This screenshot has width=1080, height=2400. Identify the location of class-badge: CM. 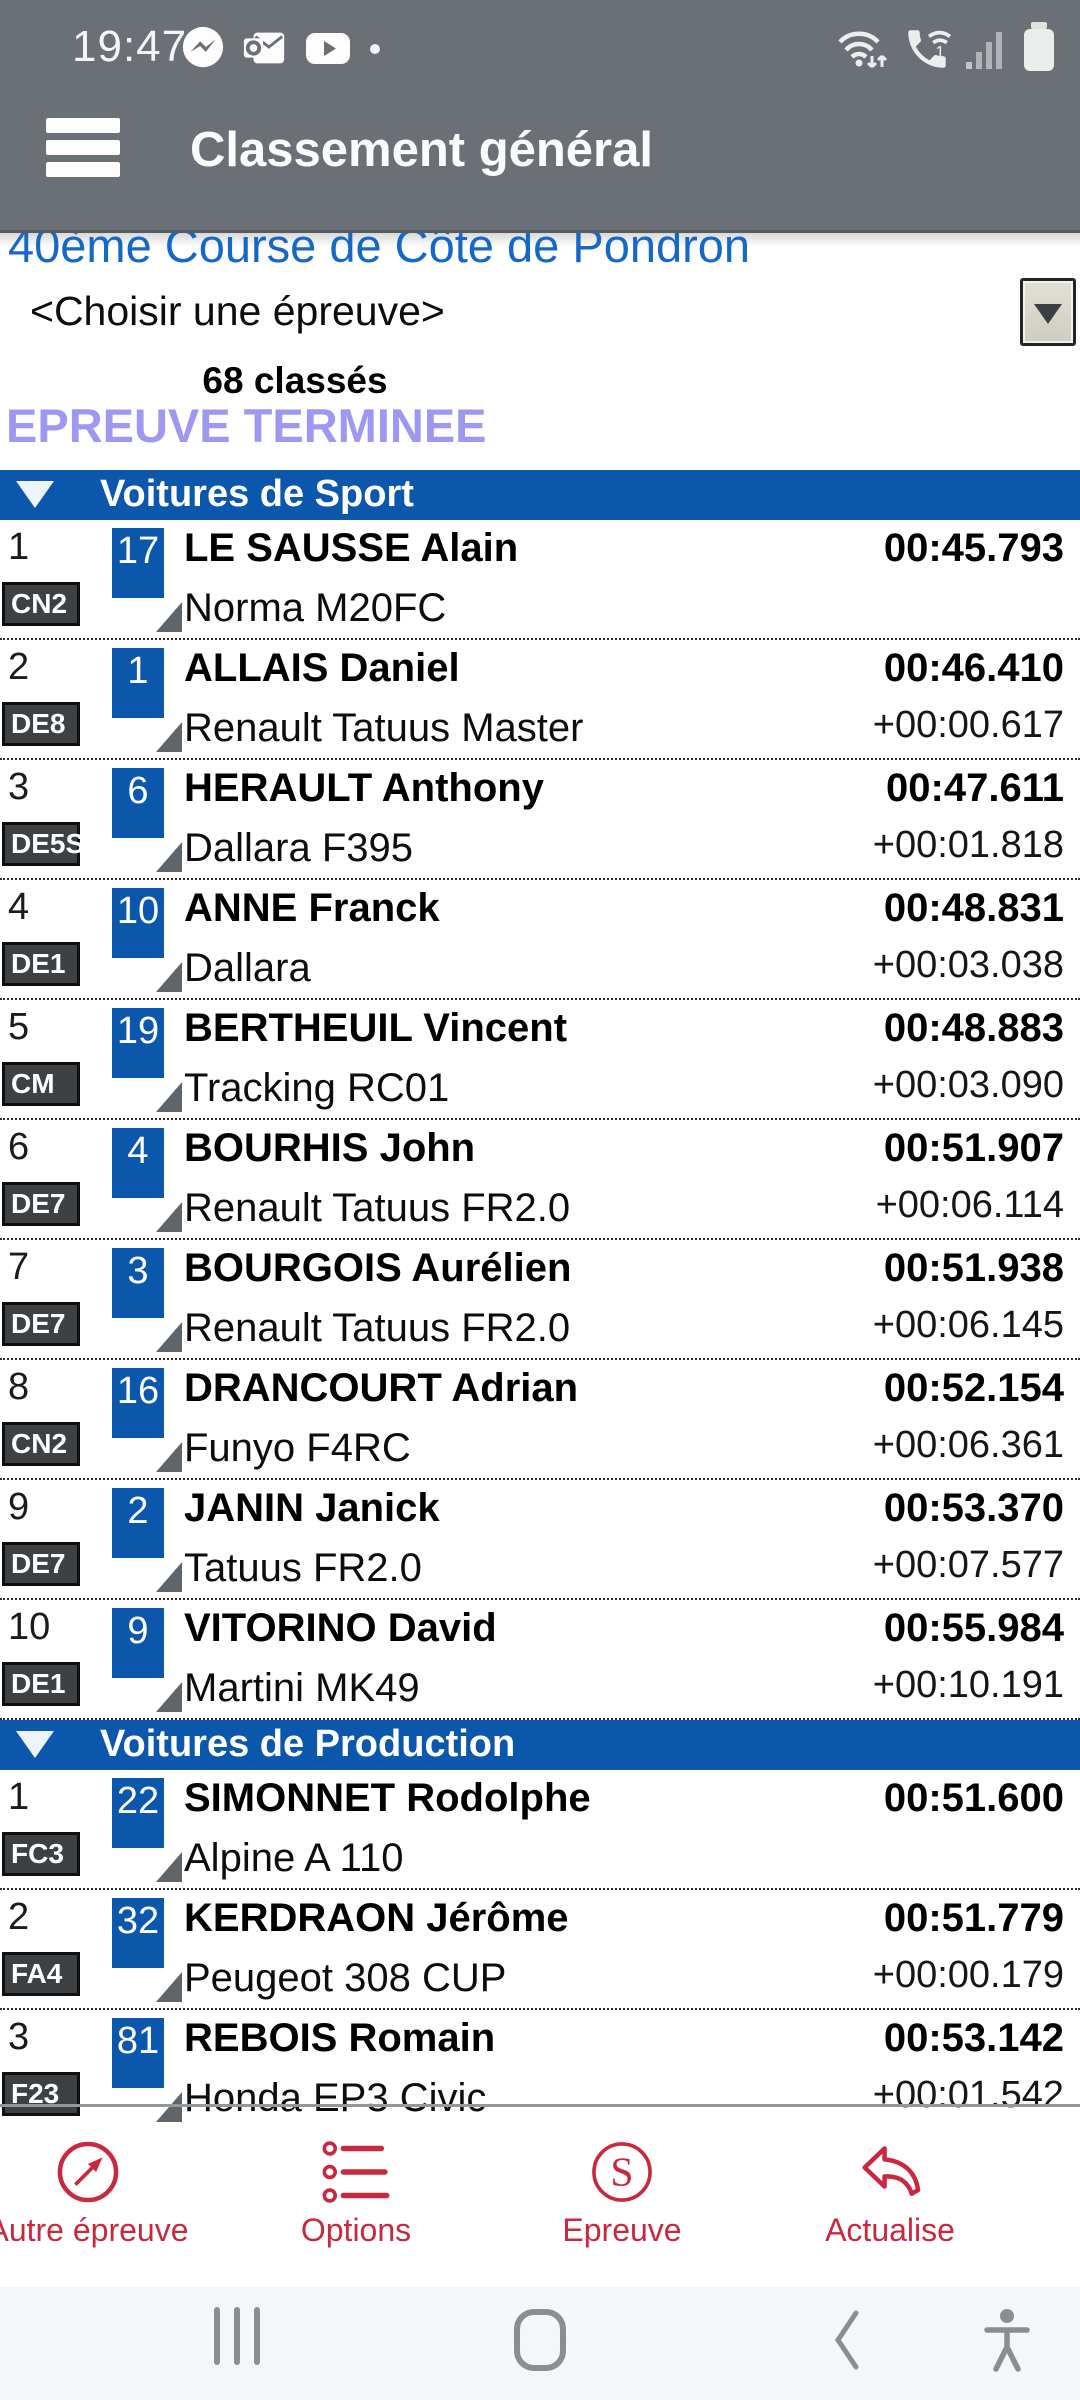
(41, 1084).